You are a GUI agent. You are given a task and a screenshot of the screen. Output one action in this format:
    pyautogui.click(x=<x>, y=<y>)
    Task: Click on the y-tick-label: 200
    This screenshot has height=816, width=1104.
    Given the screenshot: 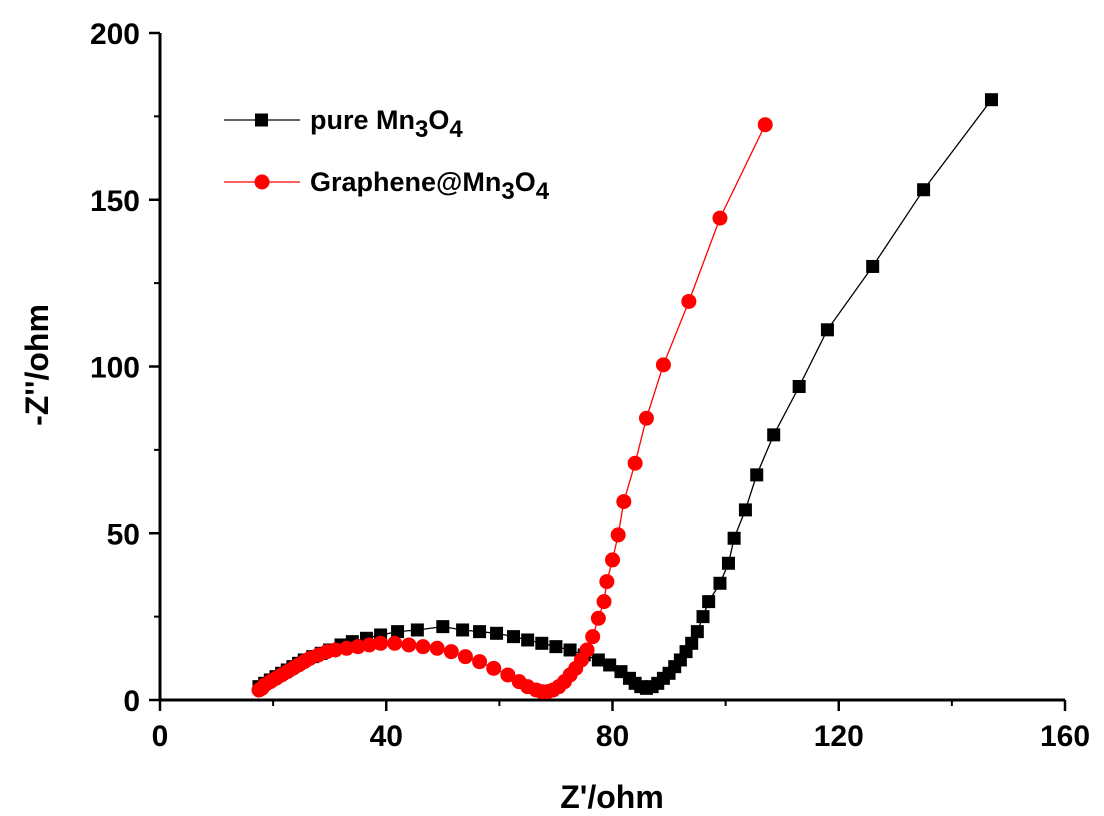 What is the action you would take?
    pyautogui.click(x=115, y=34)
    